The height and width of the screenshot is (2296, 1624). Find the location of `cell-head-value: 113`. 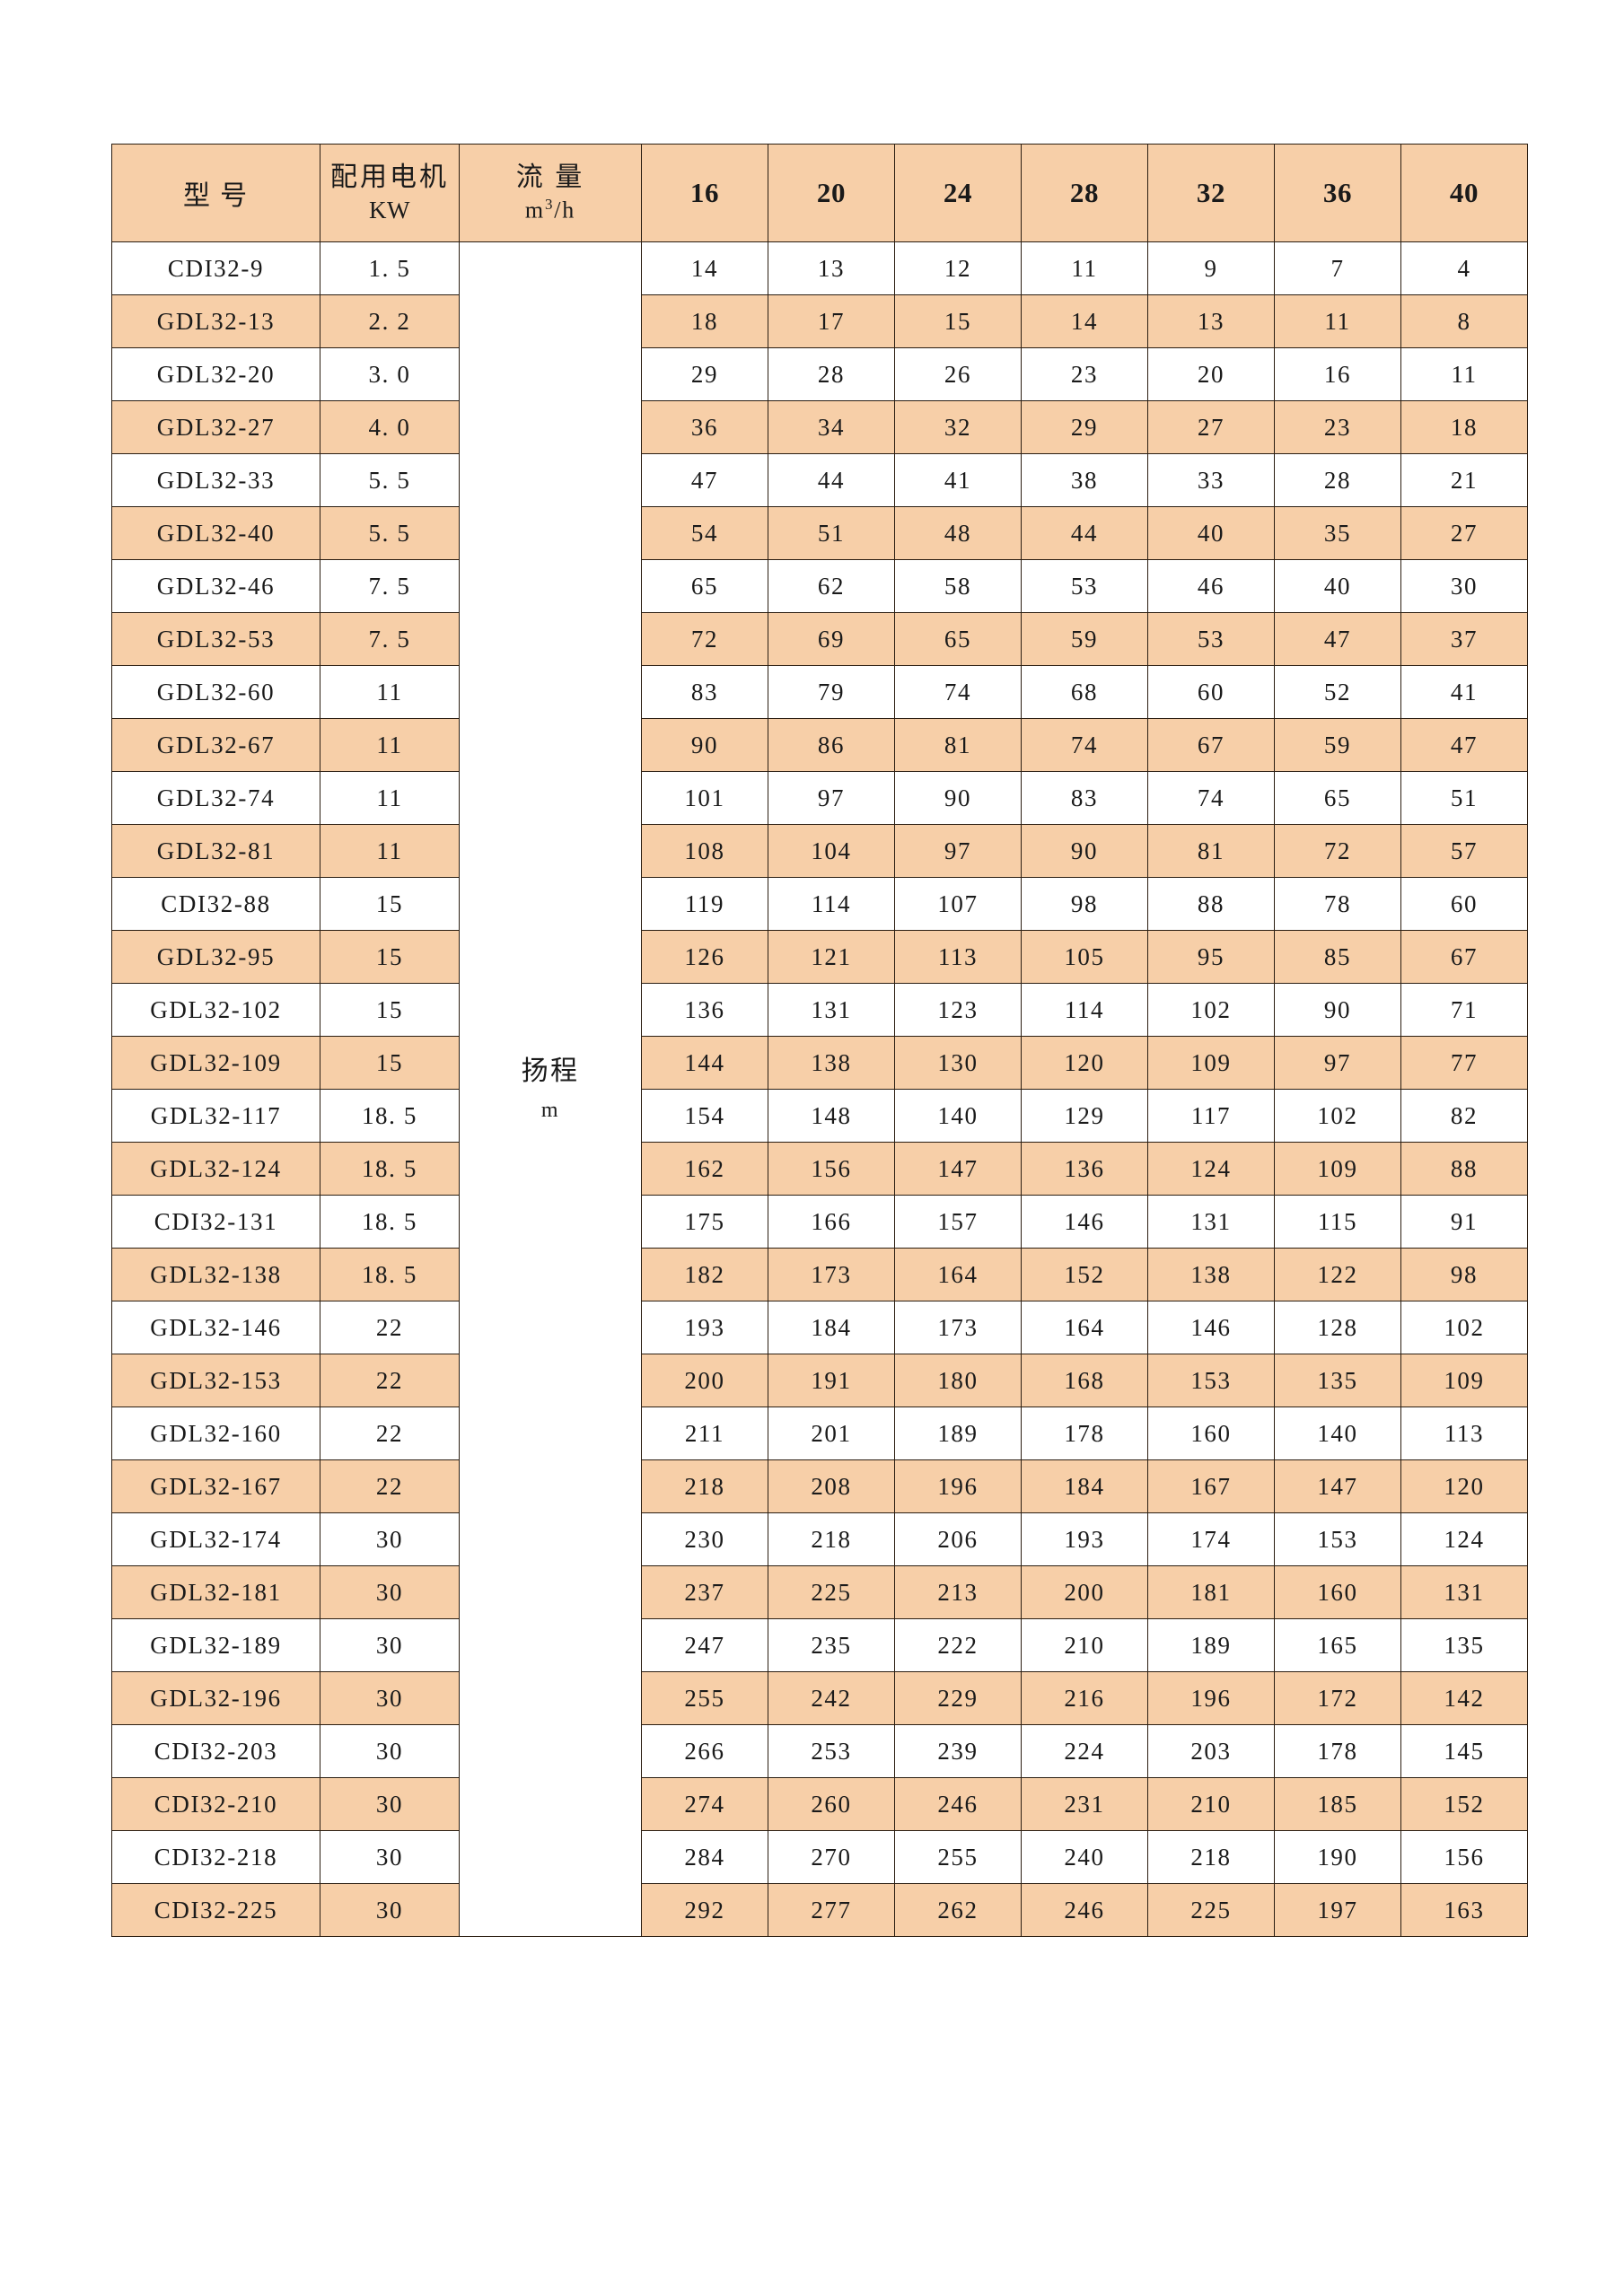

cell-head-value: 113 is located at coordinates (958, 957).